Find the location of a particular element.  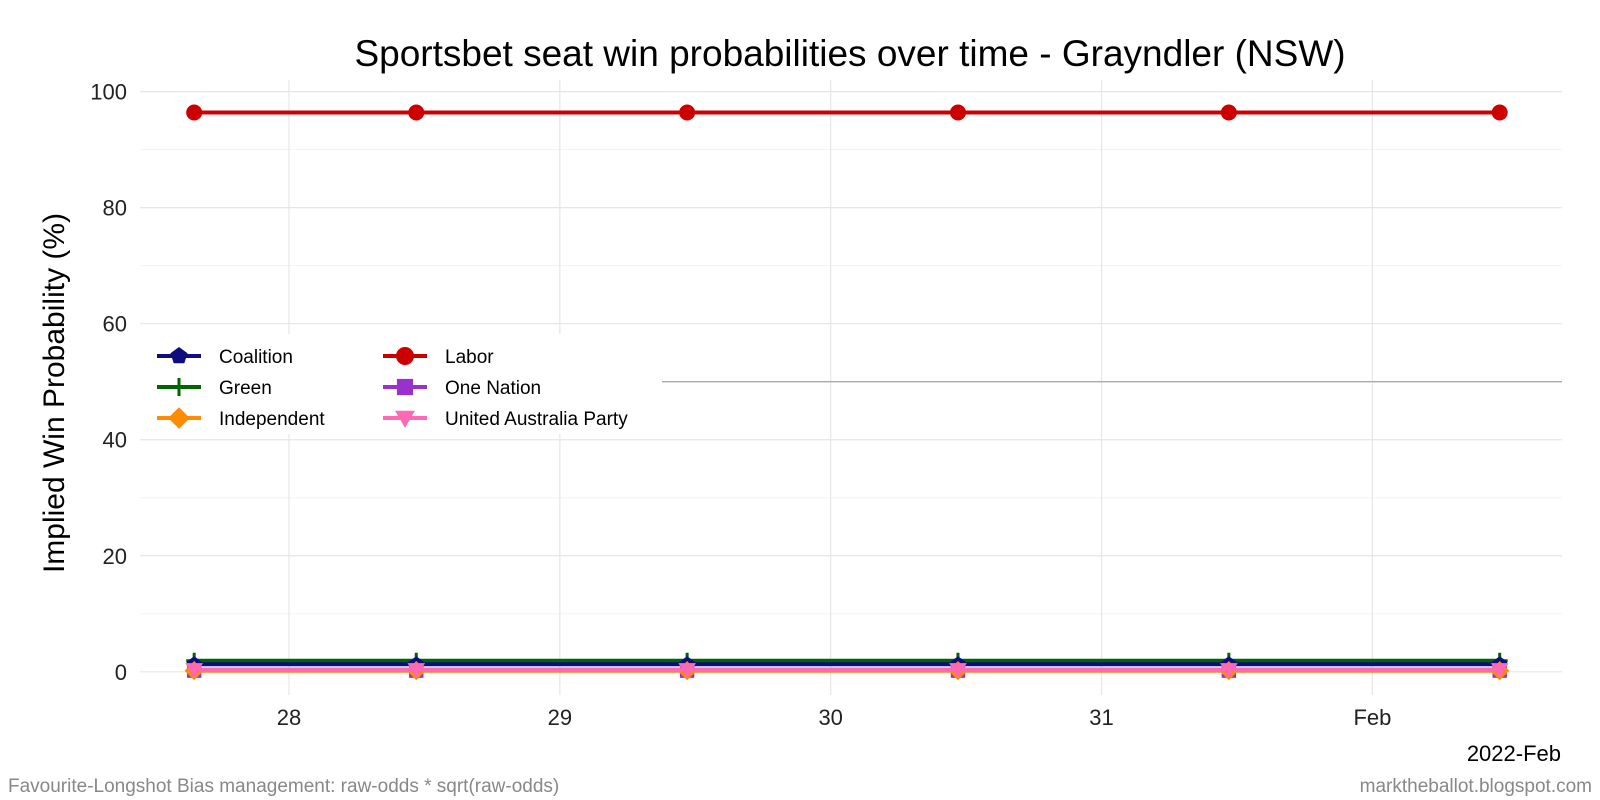

x-tick-label: Feb is located at coordinates (1372, 717).